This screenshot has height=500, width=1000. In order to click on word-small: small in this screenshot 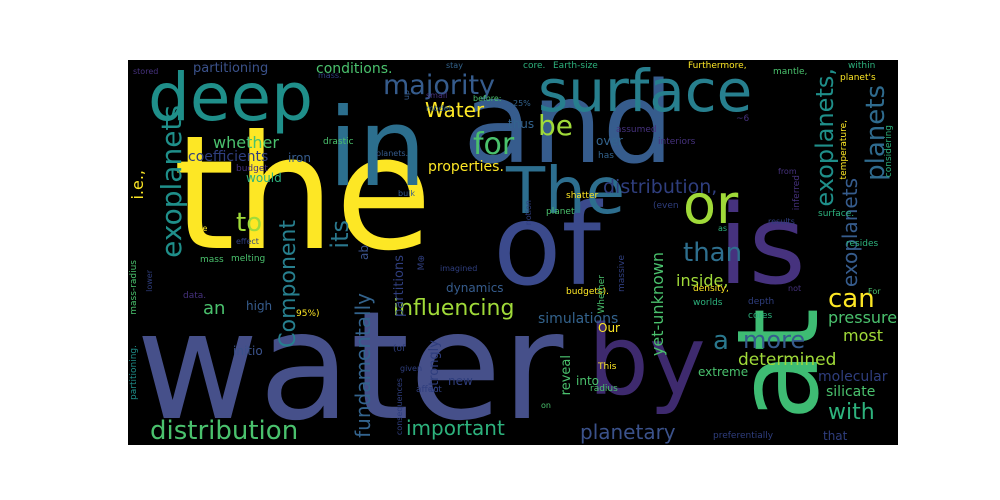, I will do `click(437, 95)`.